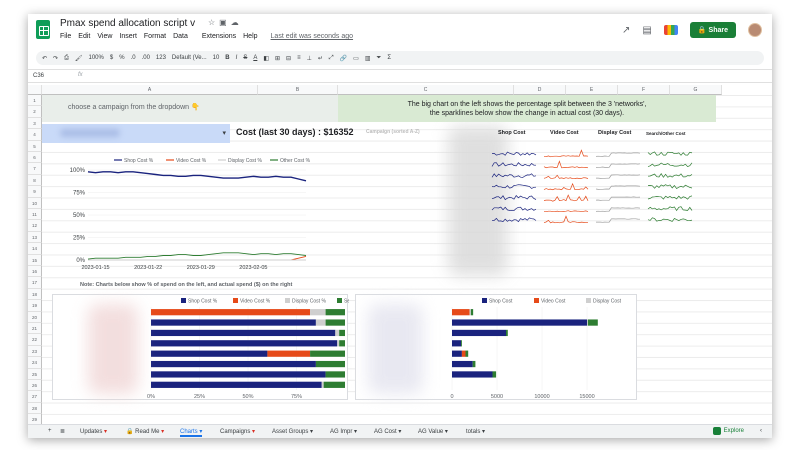  What do you see at coordinates (84, 36) in the screenshot?
I see `menu-edit: Edit` at bounding box center [84, 36].